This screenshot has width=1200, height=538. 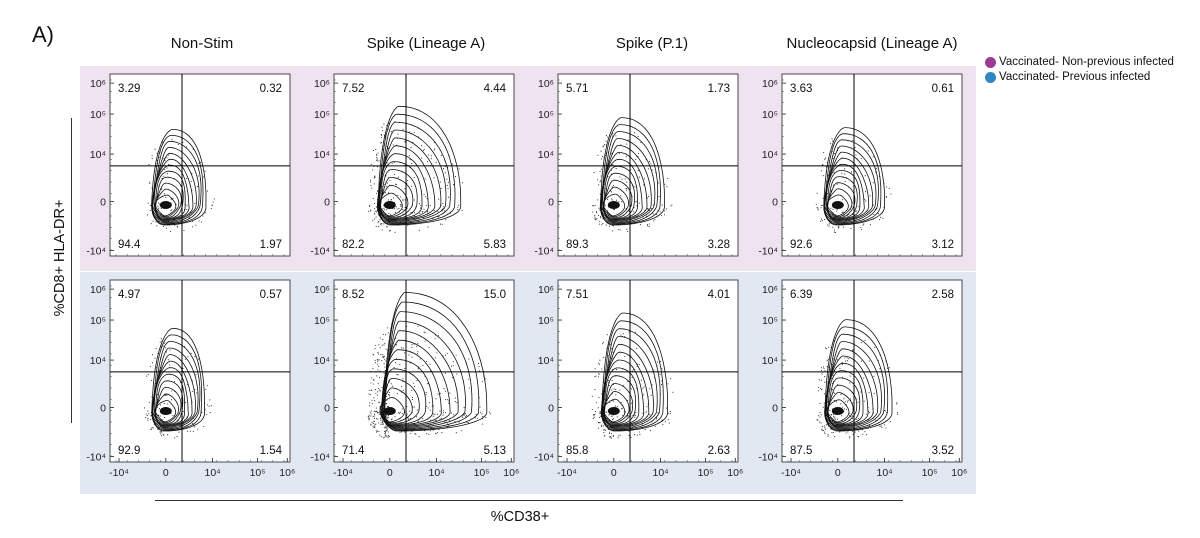 I want to click on y-tick-label: -10⁴, so click(x=320, y=458).